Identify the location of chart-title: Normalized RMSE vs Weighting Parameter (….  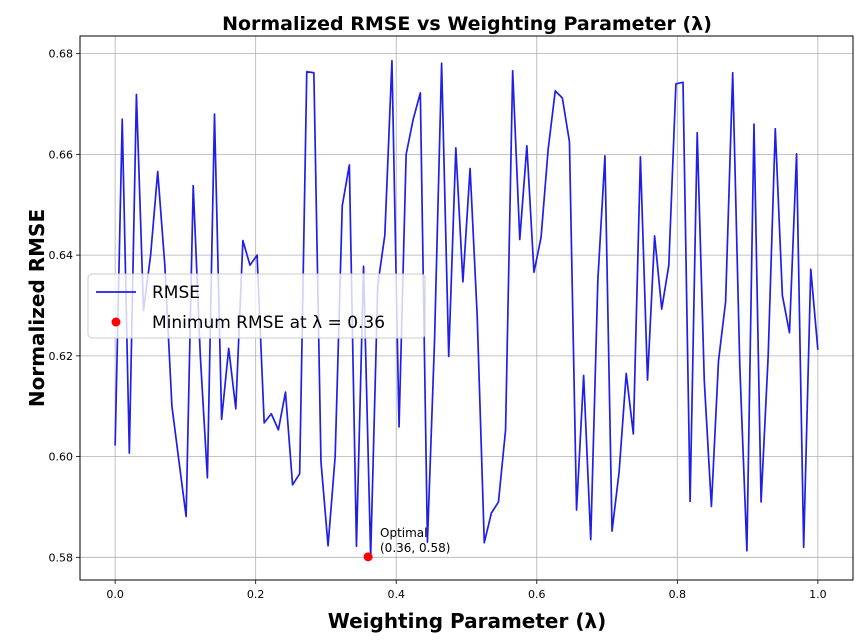
(467, 24).